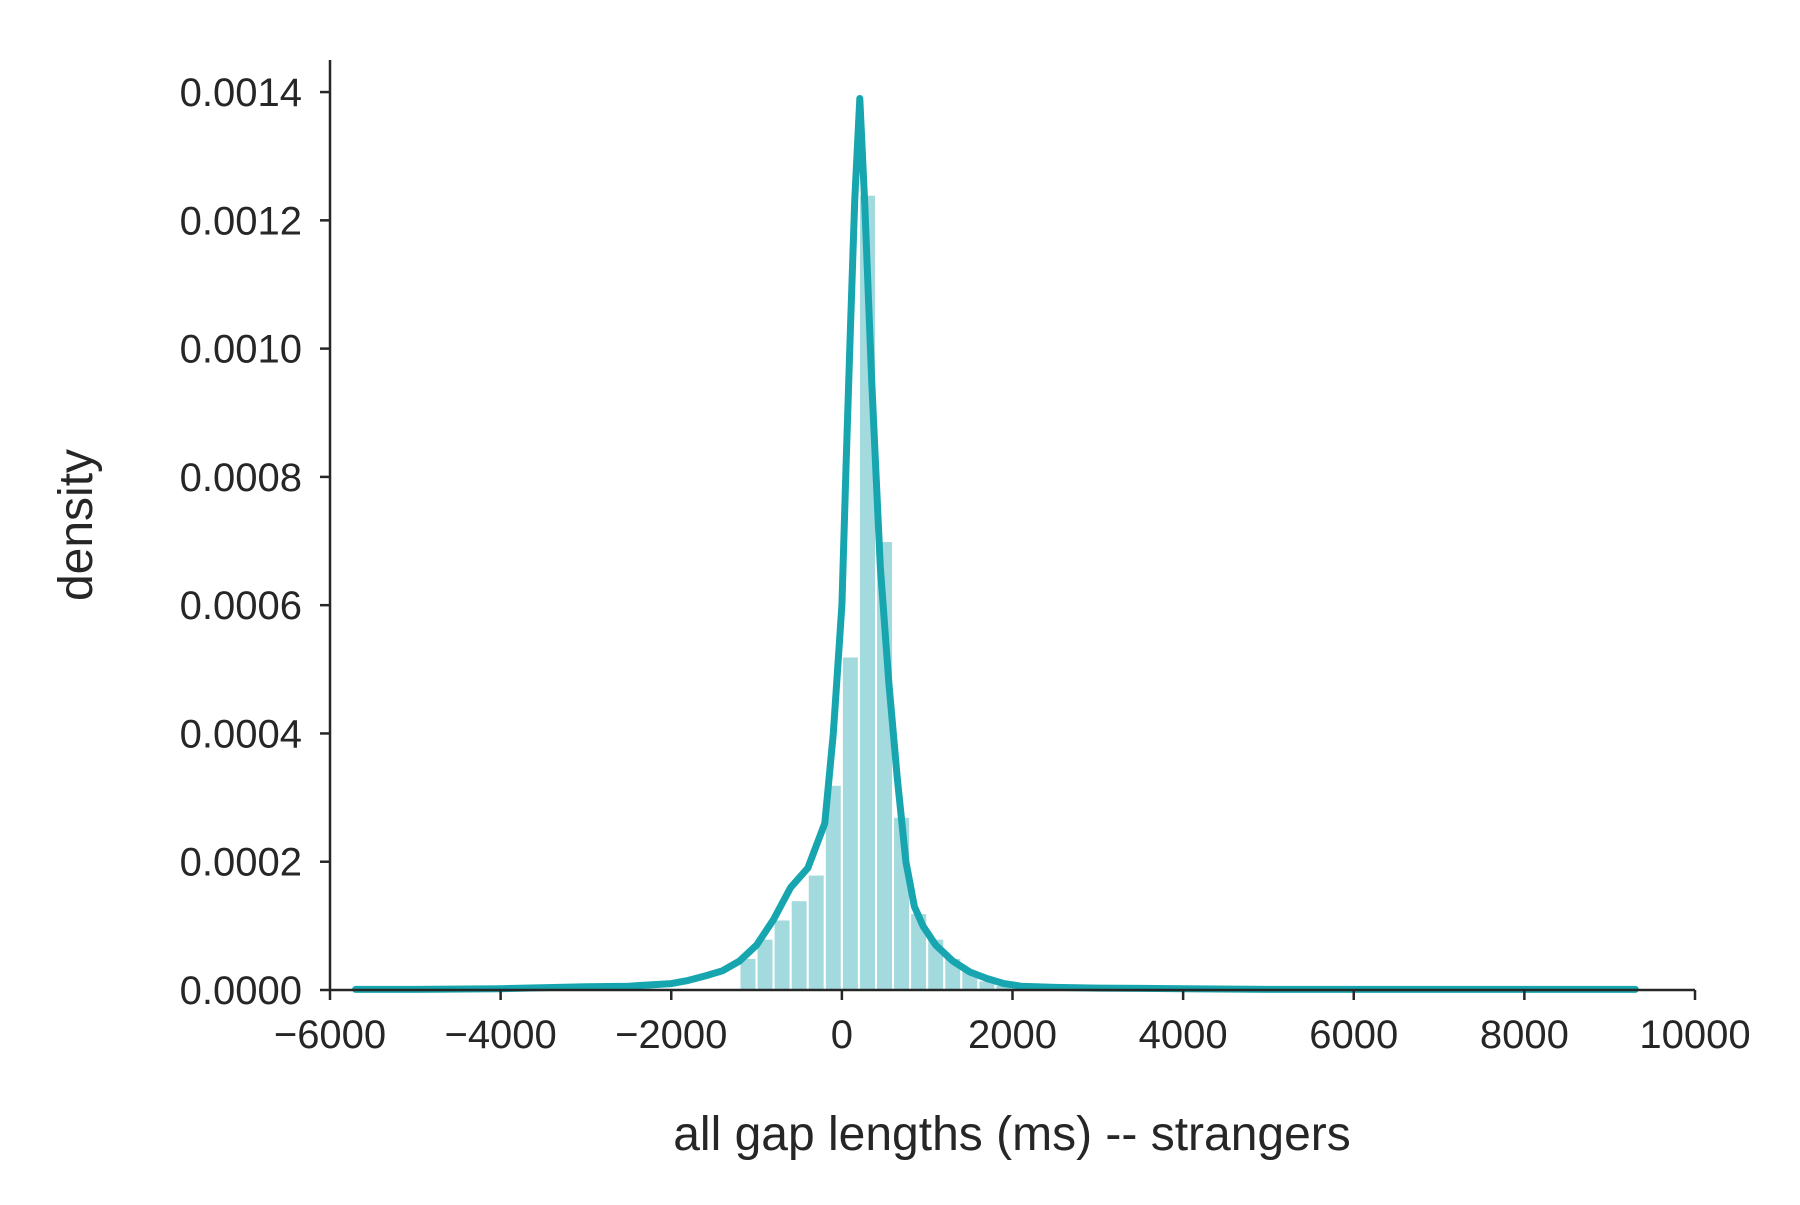 This screenshot has width=1800, height=1205. I want to click on x-tick-label: −4000, so click(500, 1035).